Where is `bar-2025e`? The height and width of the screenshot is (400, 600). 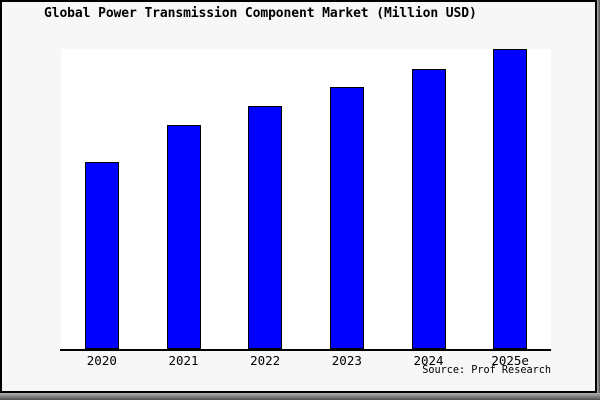 bar-2025e is located at coordinates (510, 199).